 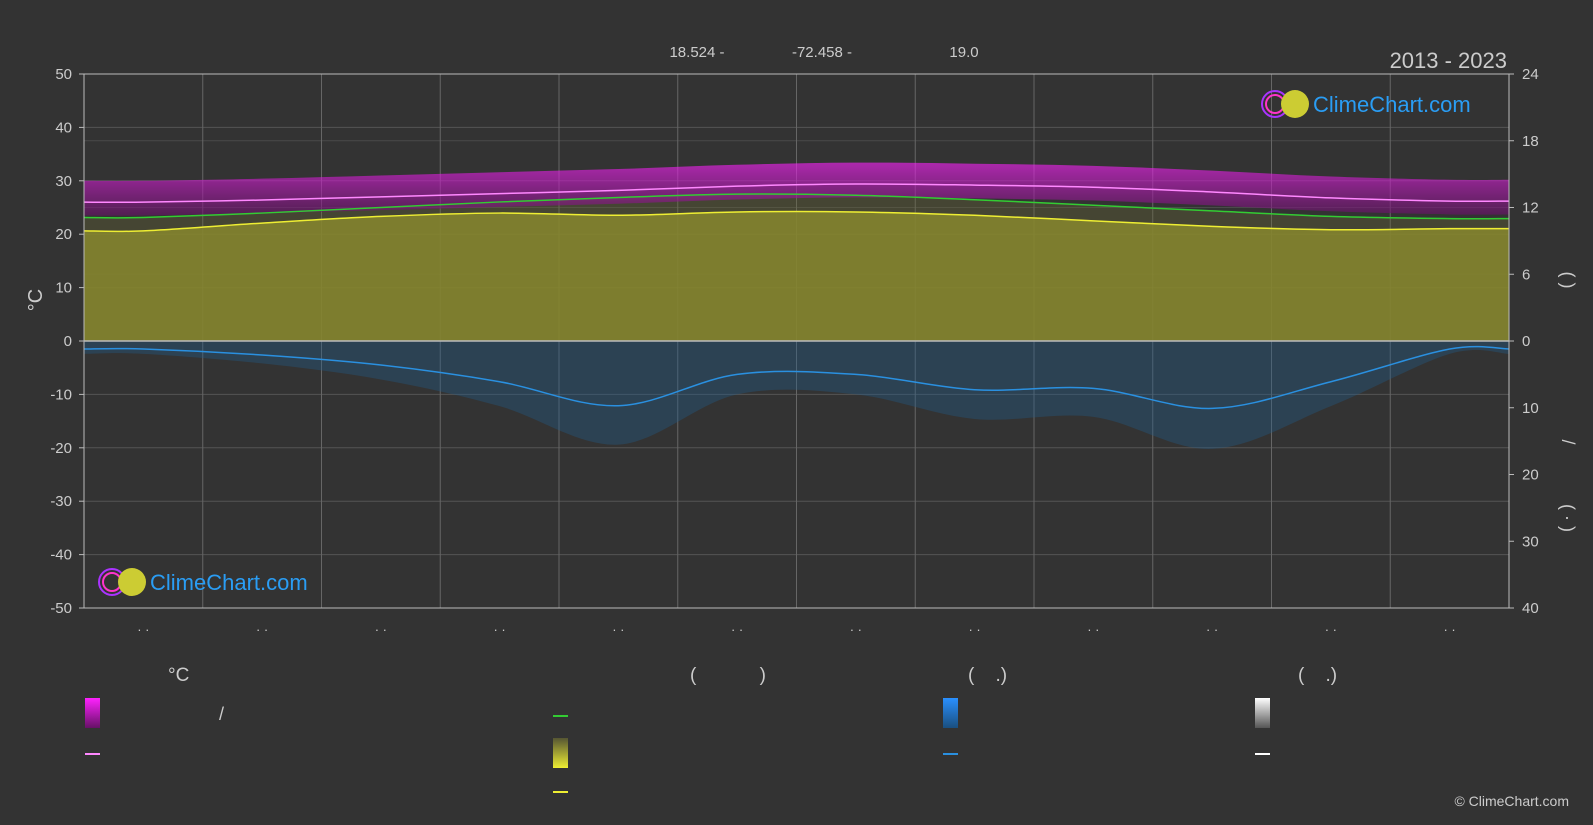 I want to click on temp-tick-label: 20, so click(x=63, y=234).